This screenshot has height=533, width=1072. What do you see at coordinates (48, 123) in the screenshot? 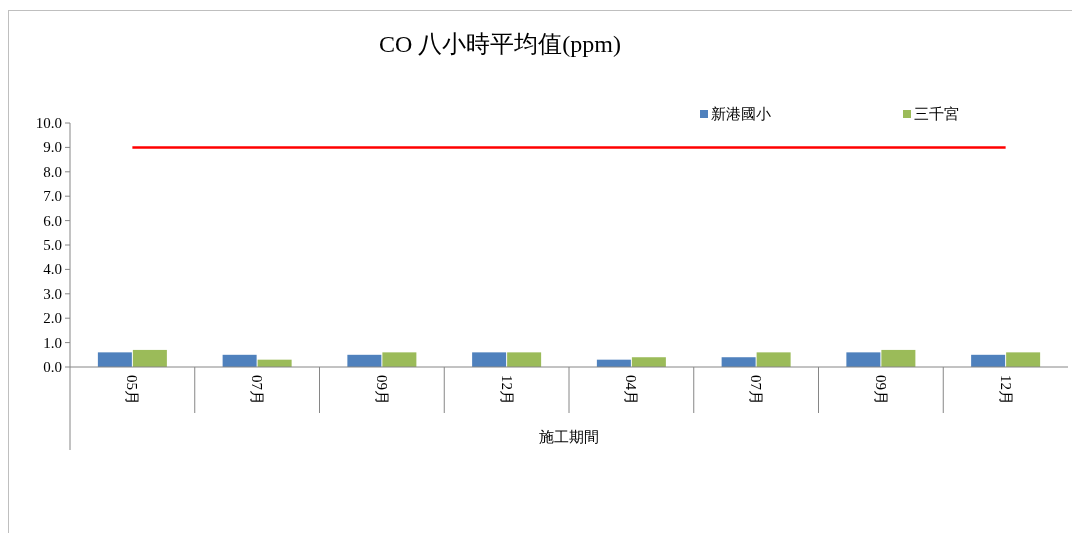
I see `y-tick-label: 10.0` at bounding box center [48, 123].